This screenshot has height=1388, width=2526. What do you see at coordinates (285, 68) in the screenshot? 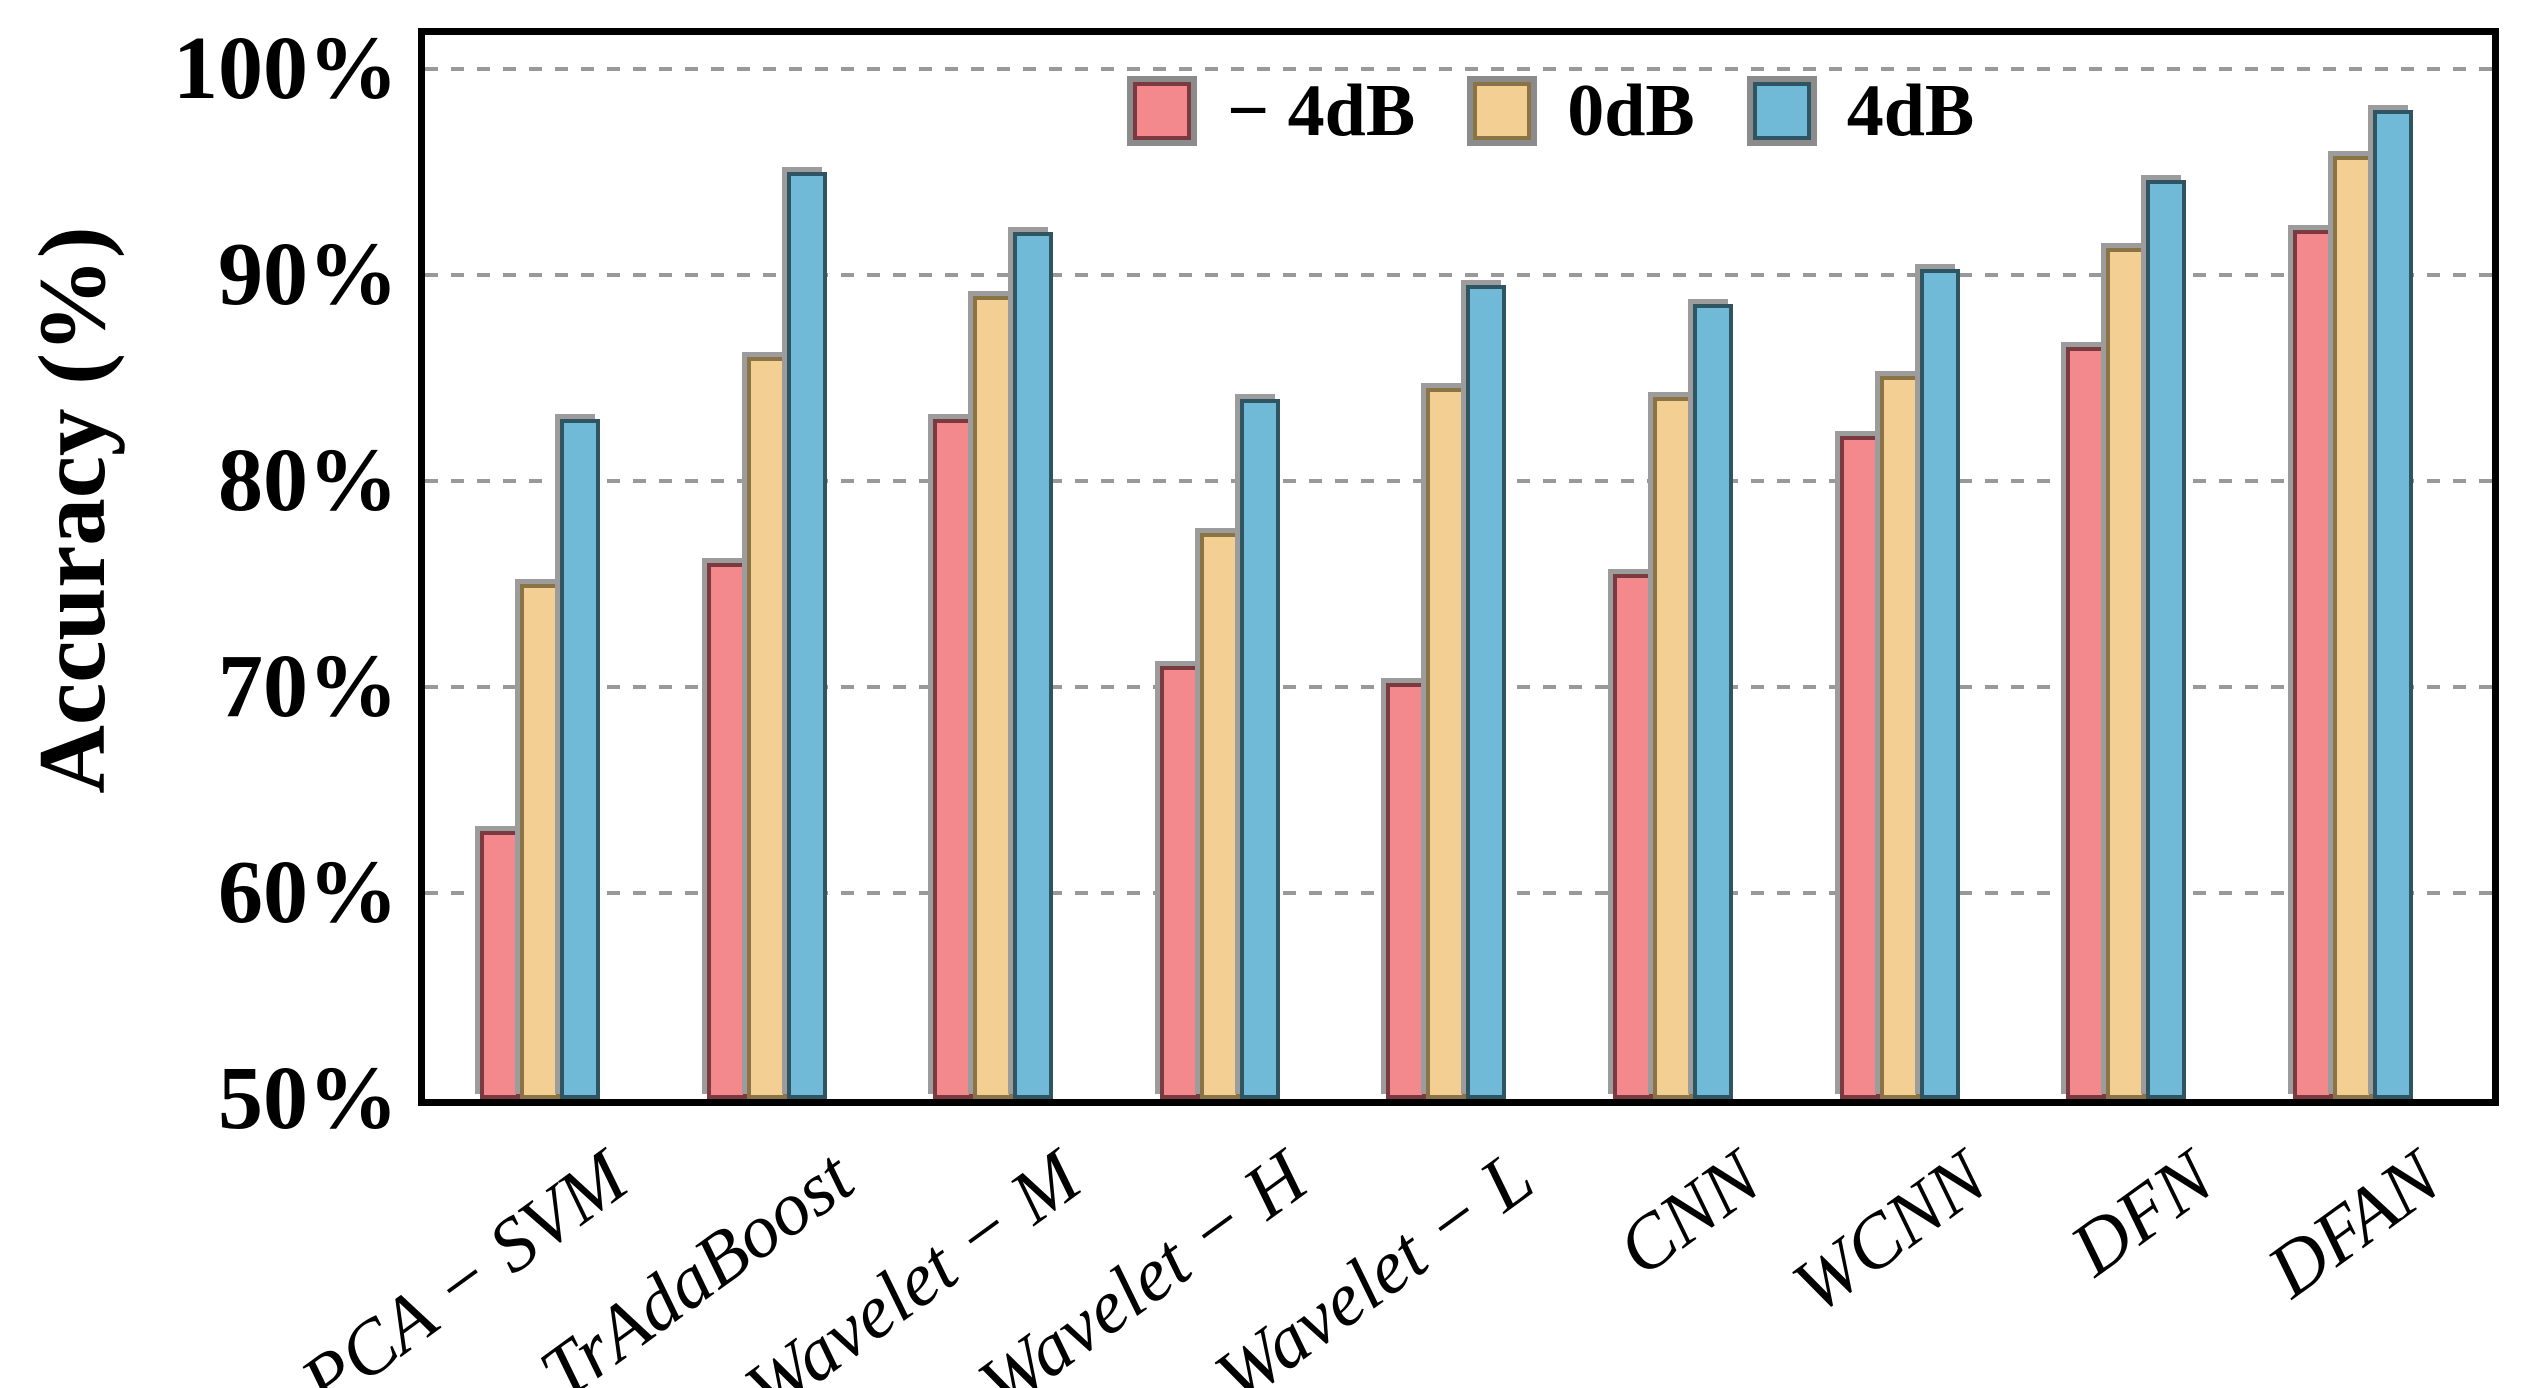
I see `y-tick-label-100: 100%` at bounding box center [285, 68].